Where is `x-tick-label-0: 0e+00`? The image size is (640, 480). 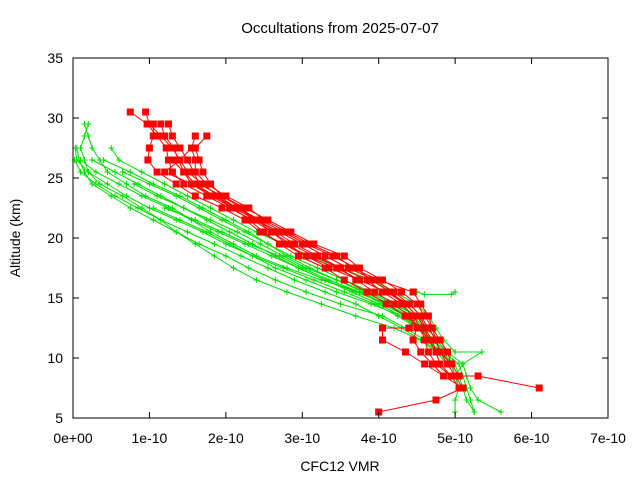
x-tick-label-0: 0e+00 is located at coordinates (73, 438).